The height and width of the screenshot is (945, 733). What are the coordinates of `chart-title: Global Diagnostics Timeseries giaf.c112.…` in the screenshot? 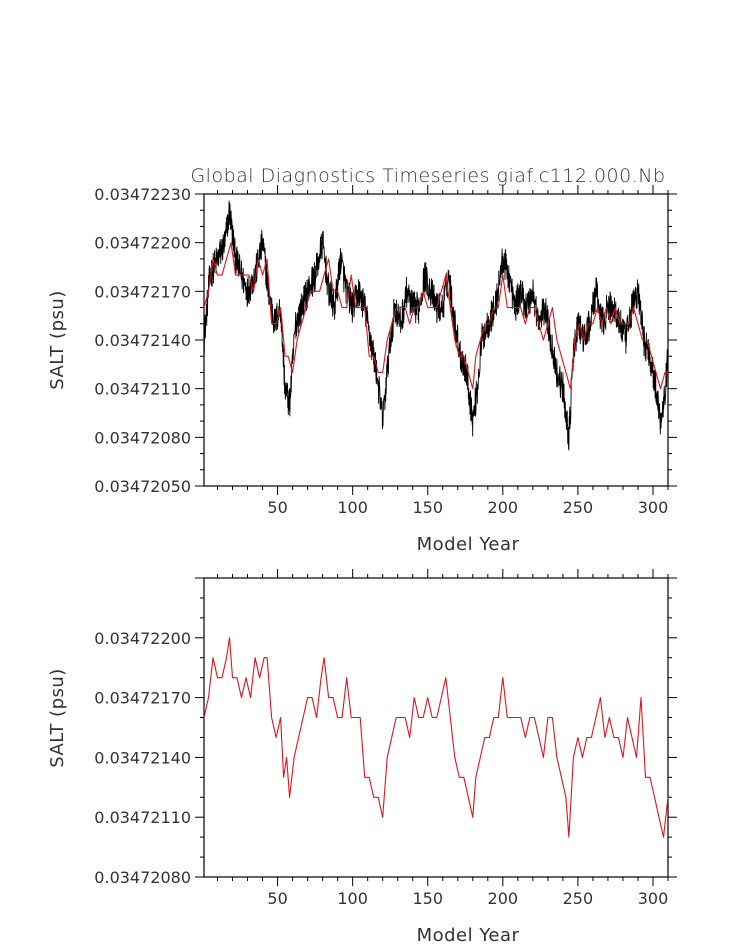 It's located at (427, 176).